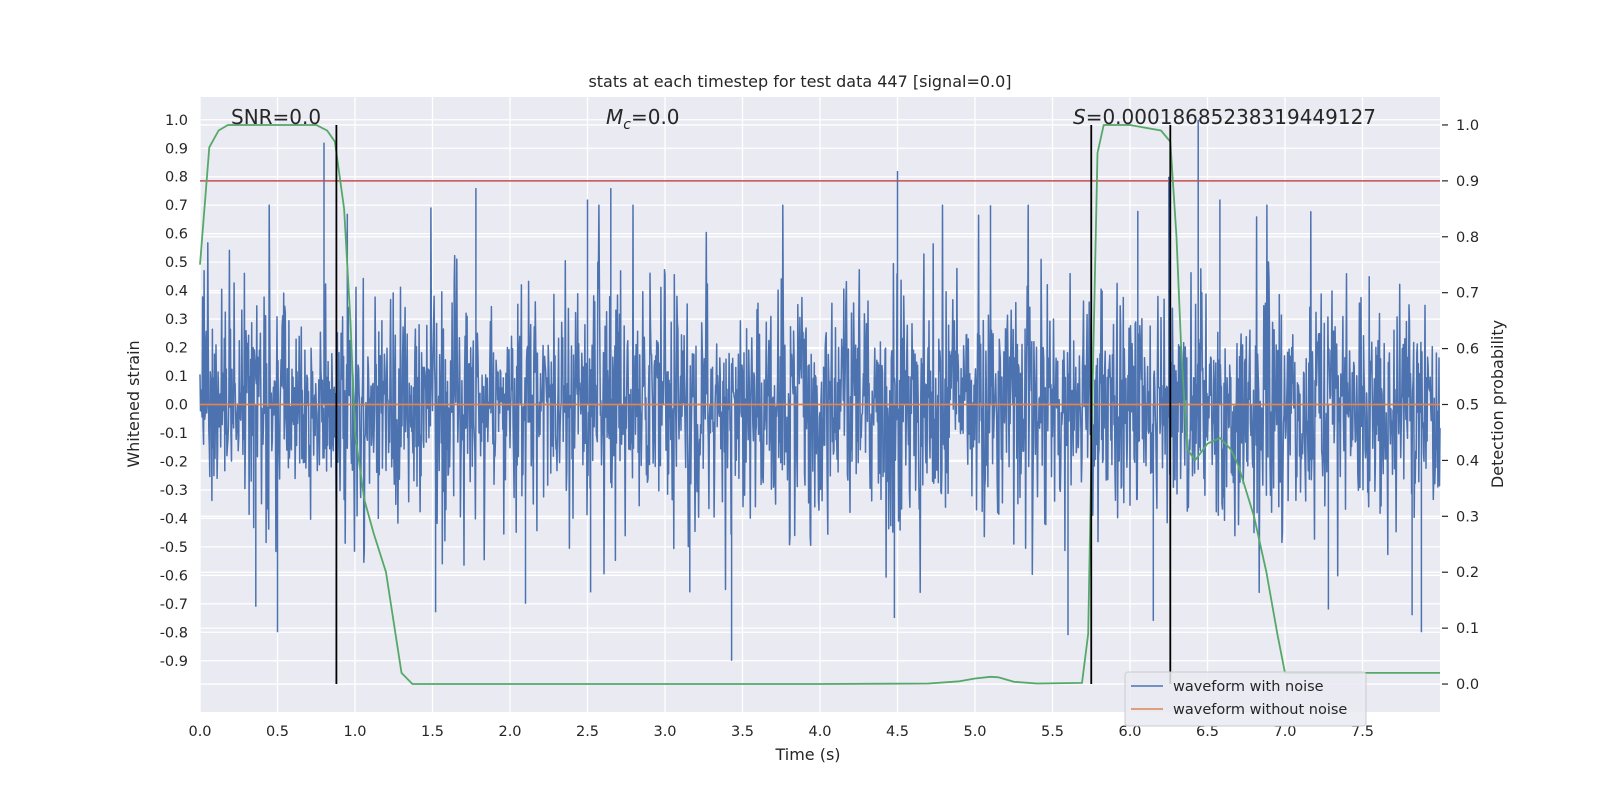 This screenshot has width=1600, height=800. What do you see at coordinates (174, 605) in the screenshot?
I see `y-tick-label: -0.7` at bounding box center [174, 605].